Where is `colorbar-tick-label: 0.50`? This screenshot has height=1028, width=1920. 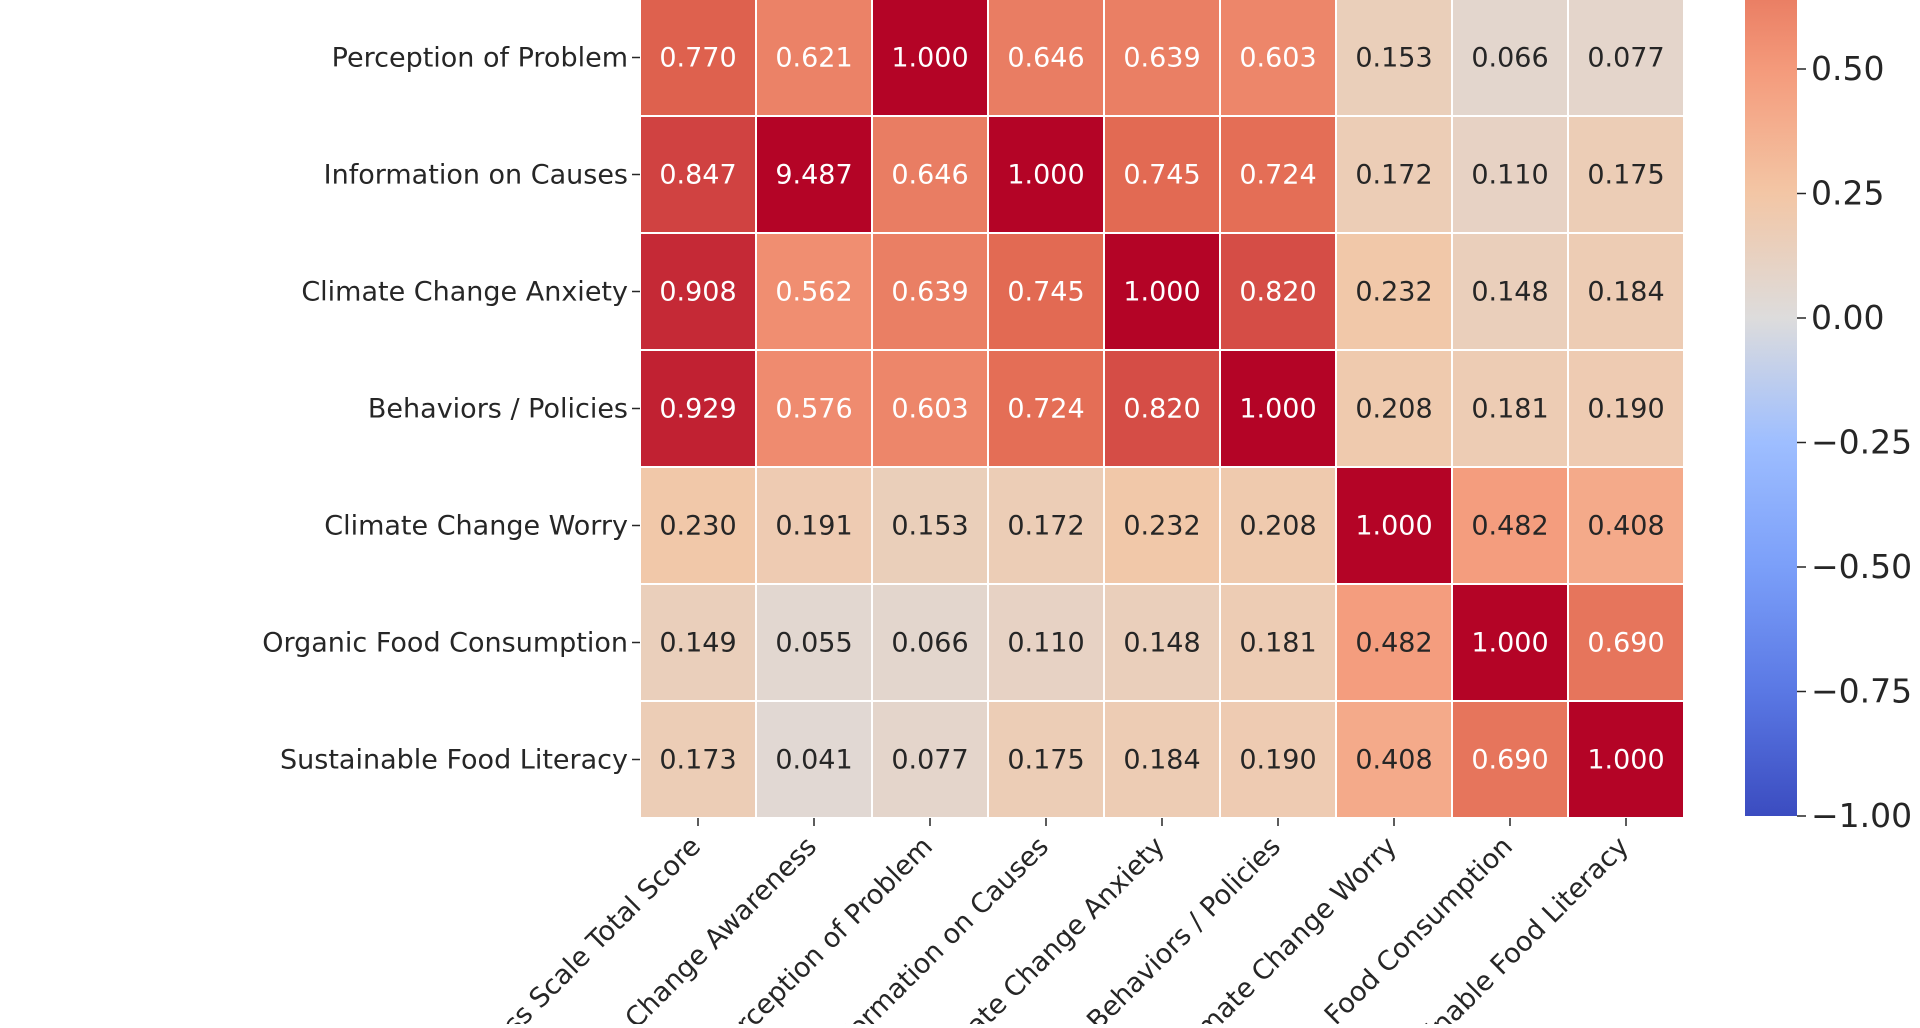
colorbar-tick-label: 0.50 is located at coordinates (1847, 68).